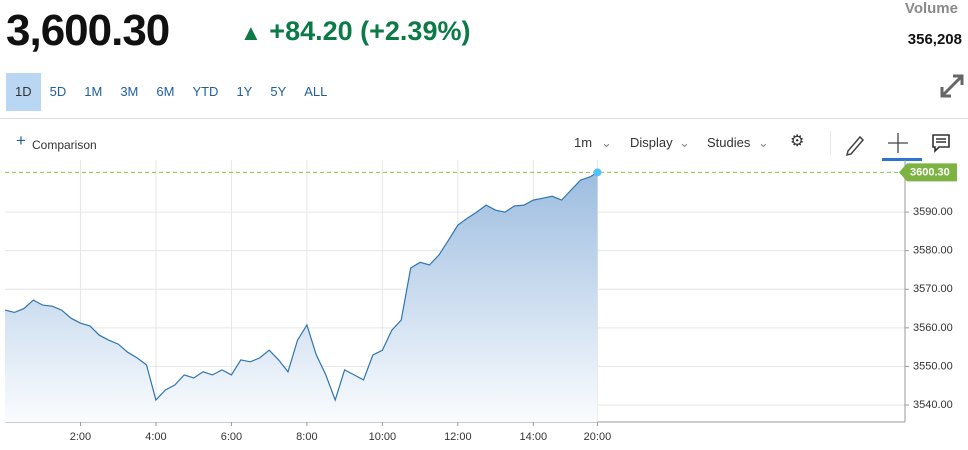 The image size is (968, 450). What do you see at coordinates (21, 140) in the screenshot?
I see `plus-icon: +` at bounding box center [21, 140].